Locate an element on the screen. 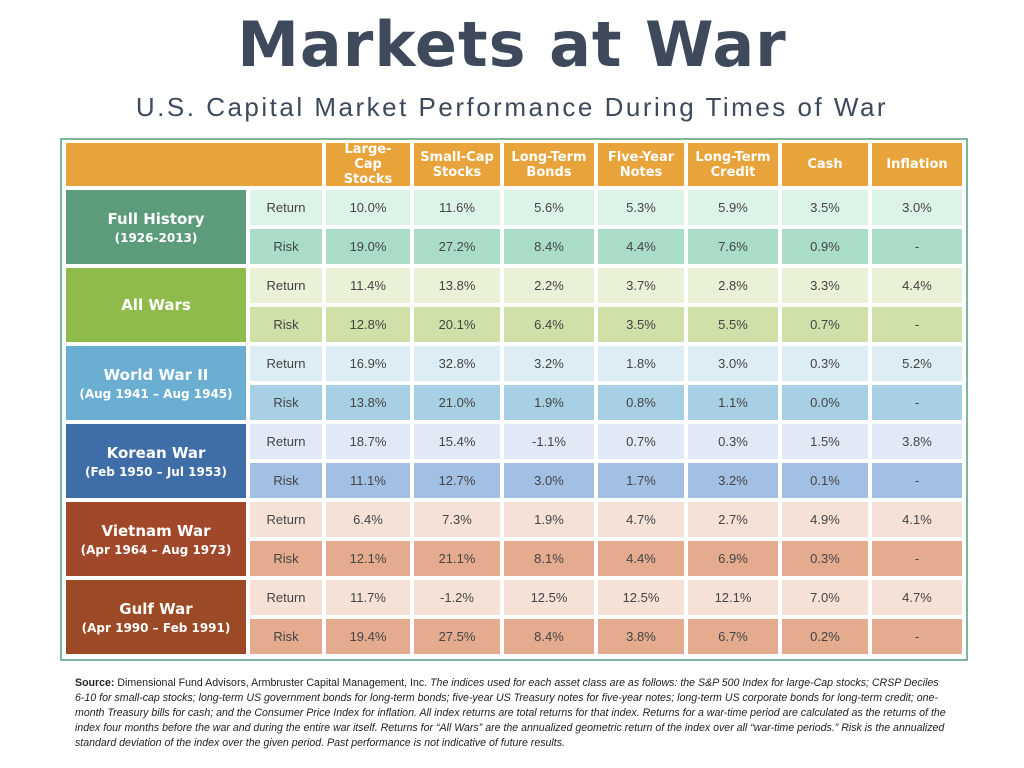 This screenshot has width=1024, height=768. value-cell: 19.0% is located at coordinates (368, 246).